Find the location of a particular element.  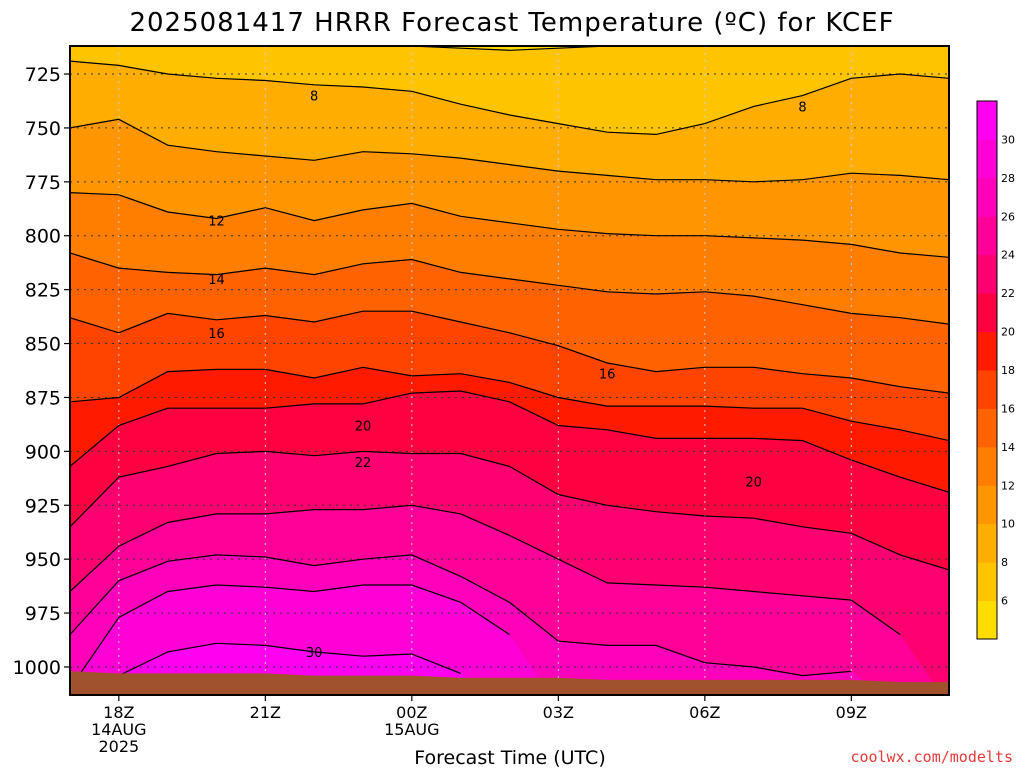

x-tick-label: 15AUG is located at coordinates (411, 729).